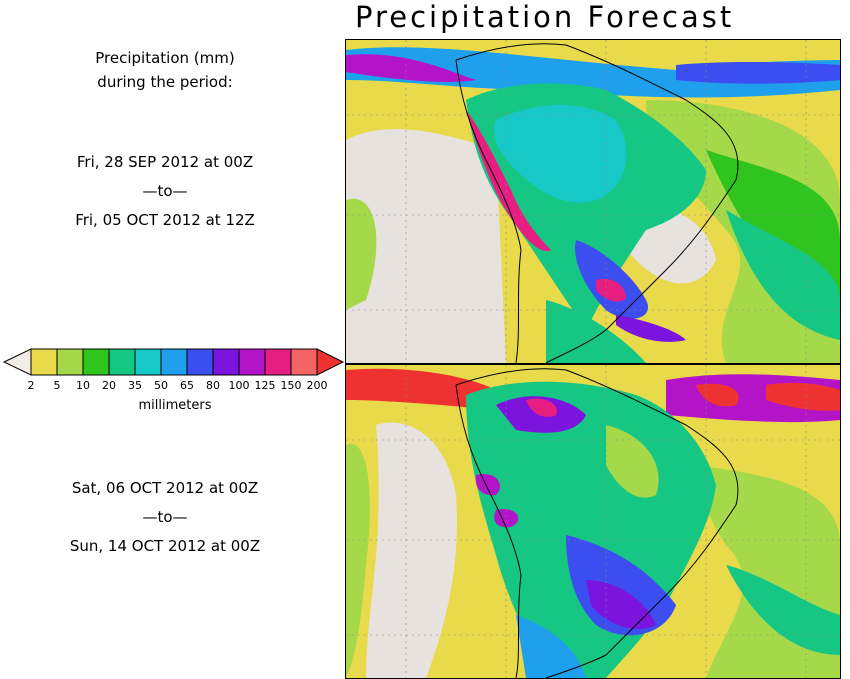  I want to click on precipitation-colorbar, so click(173, 362).